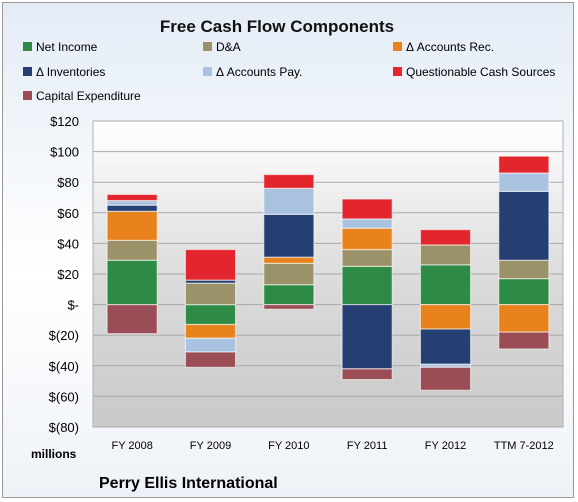  I want to click on legend-item: Questionable Cash Sources, so click(474, 72).